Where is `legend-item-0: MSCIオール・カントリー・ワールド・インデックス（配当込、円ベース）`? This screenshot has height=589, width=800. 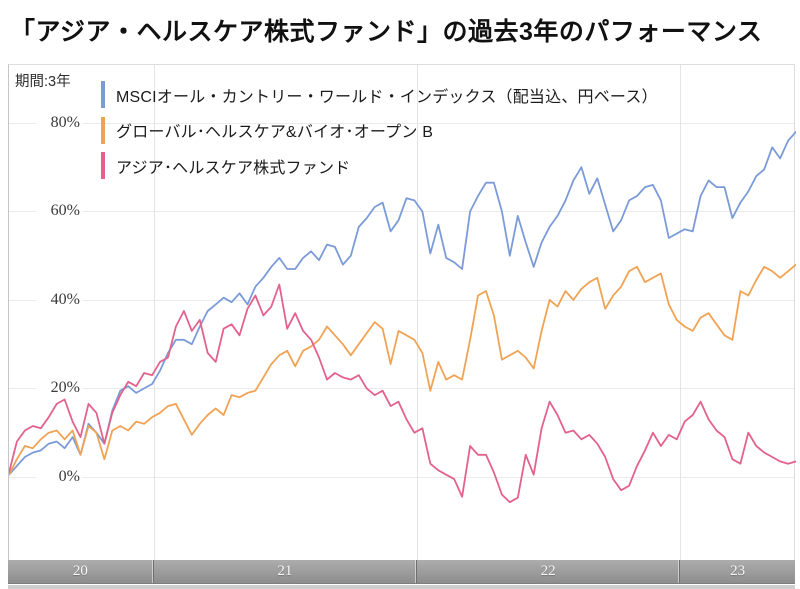 legend-item-0: MSCIオール・カントリー・ワールド・インデックス（配当込、円ベース） is located at coordinates (379, 94).